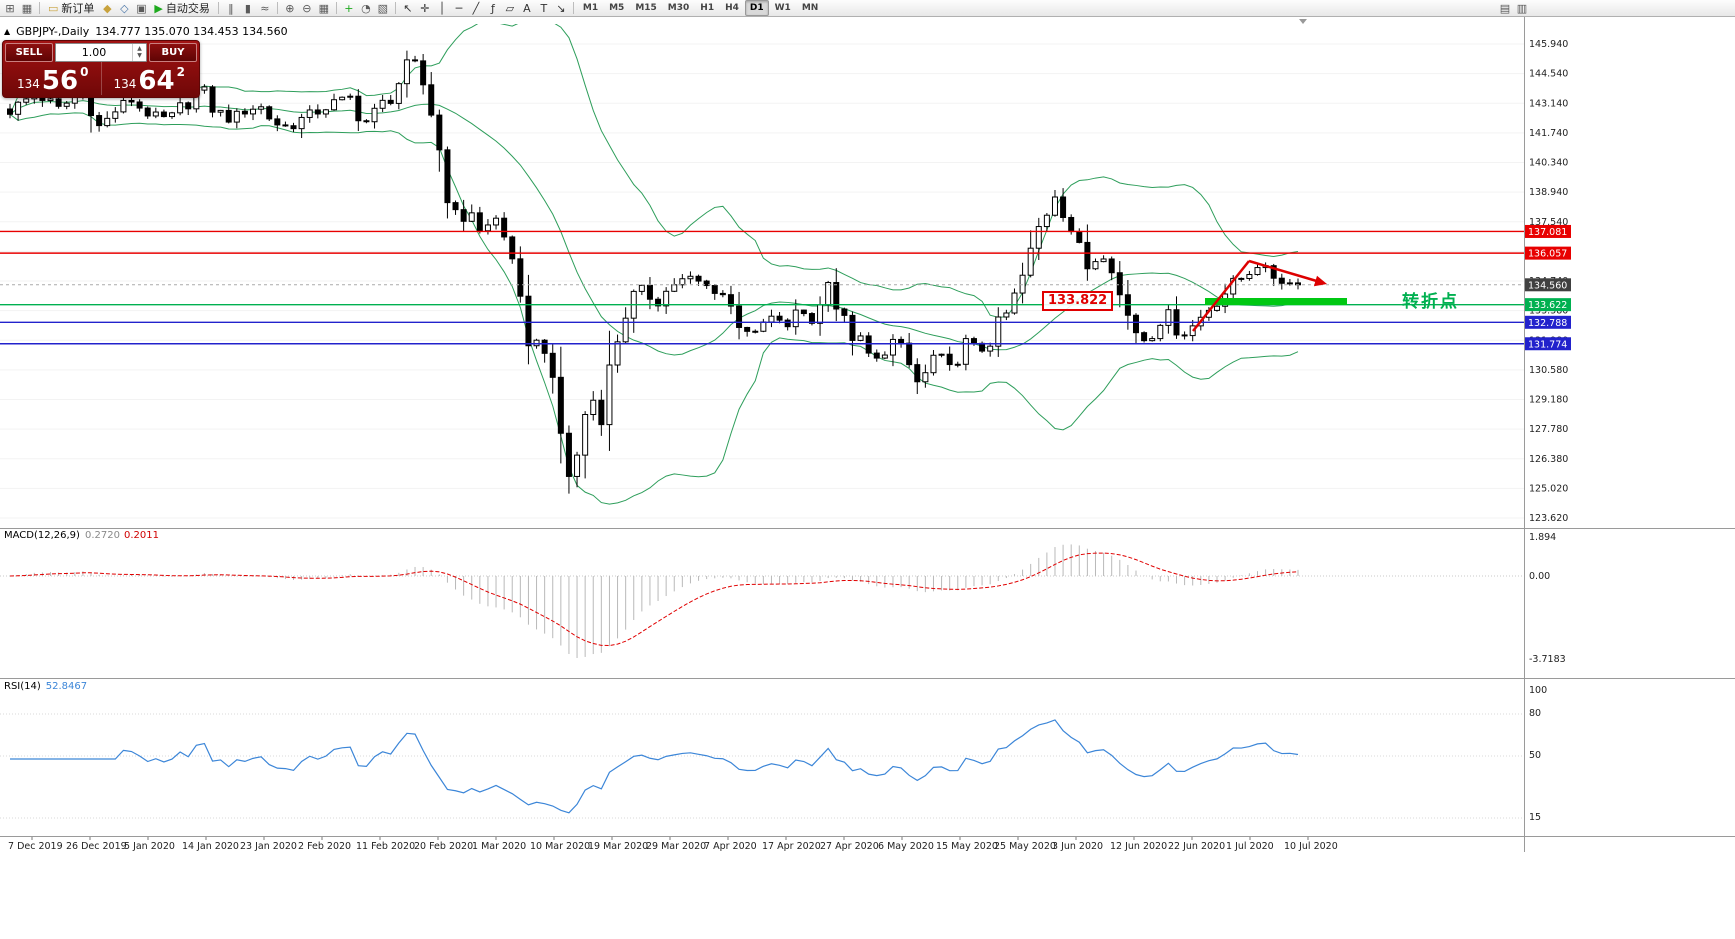  What do you see at coordinates (849, 846) in the screenshot?
I see `date-axis-label: 27 Apr 2020` at bounding box center [849, 846].